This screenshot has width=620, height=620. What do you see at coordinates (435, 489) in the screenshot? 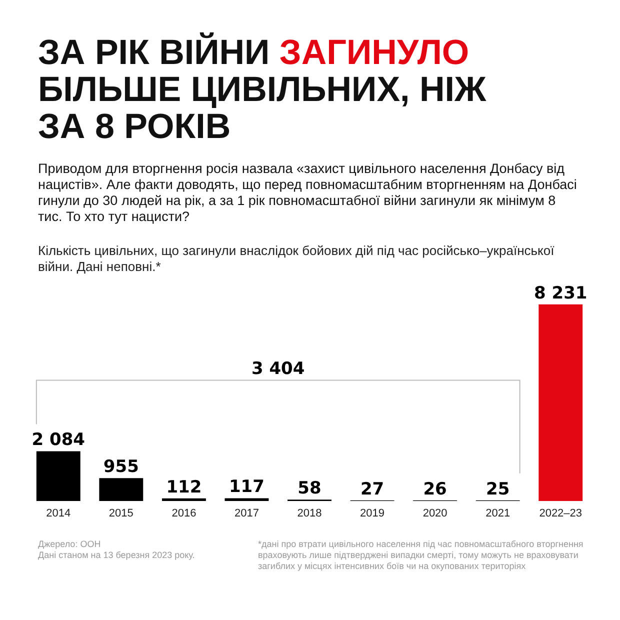
I see `data-label: 26` at bounding box center [435, 489].